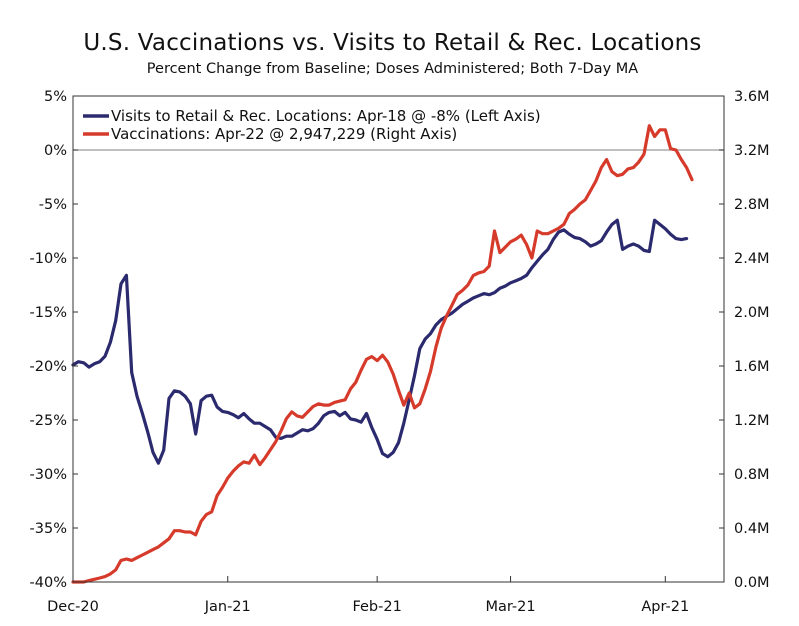 The width and height of the screenshot is (799, 626). What do you see at coordinates (752, 97) in the screenshot?
I see `right-tick-label: 3.6M` at bounding box center [752, 97].